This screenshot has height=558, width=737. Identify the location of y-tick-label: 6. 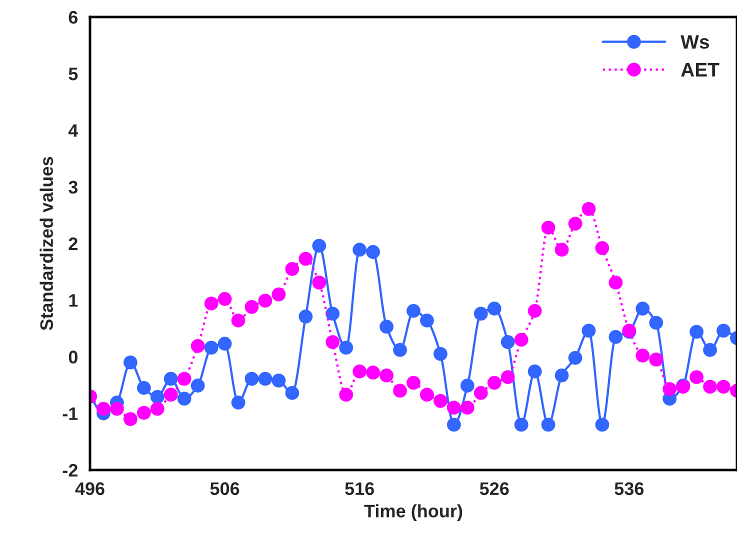
(73, 17).